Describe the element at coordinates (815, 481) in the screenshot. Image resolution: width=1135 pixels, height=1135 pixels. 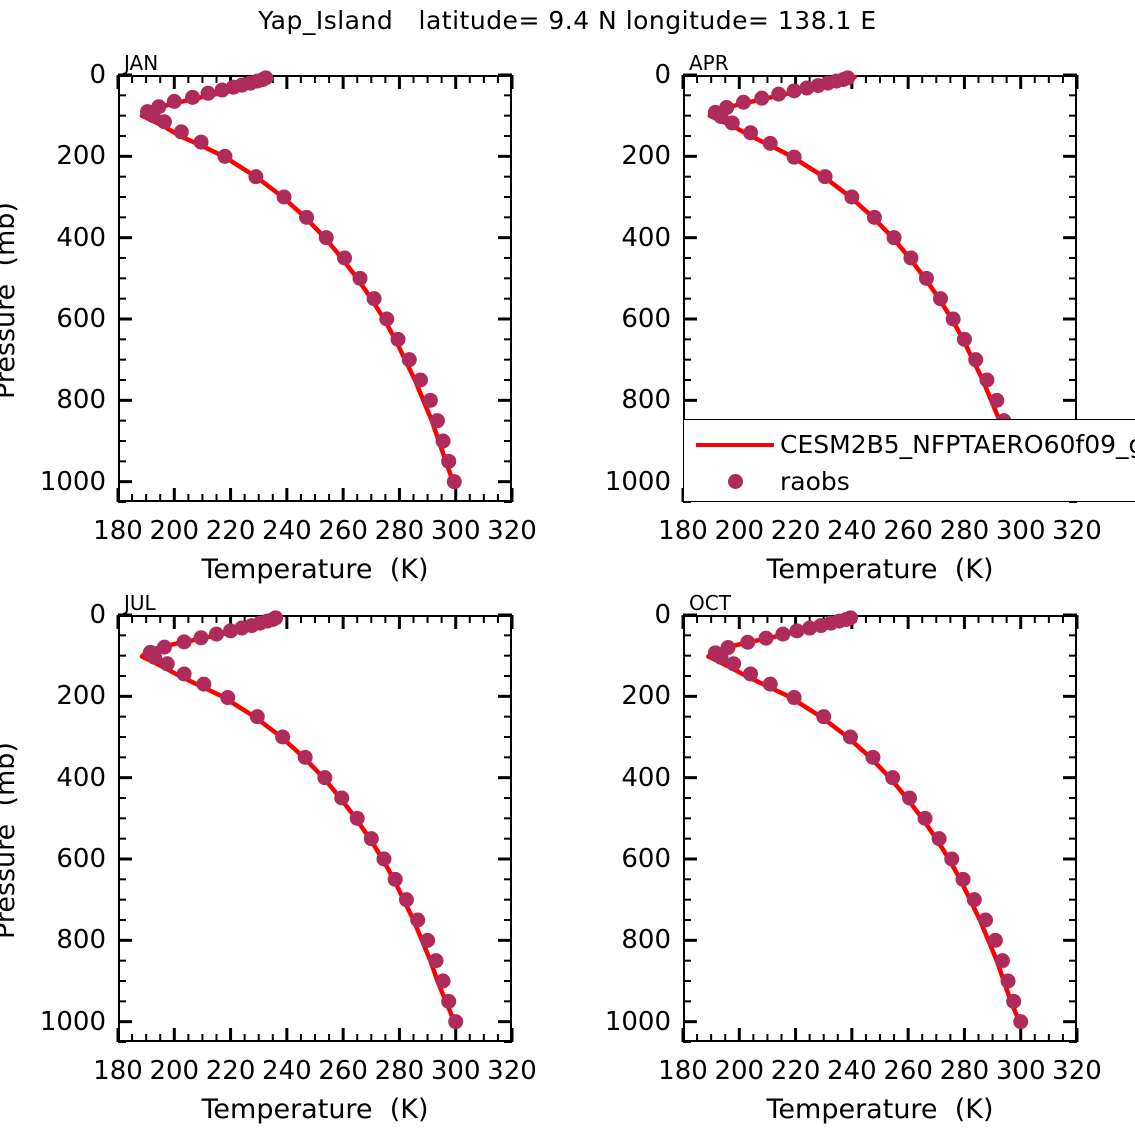
I see `legend-label-obs: raobs` at that location.